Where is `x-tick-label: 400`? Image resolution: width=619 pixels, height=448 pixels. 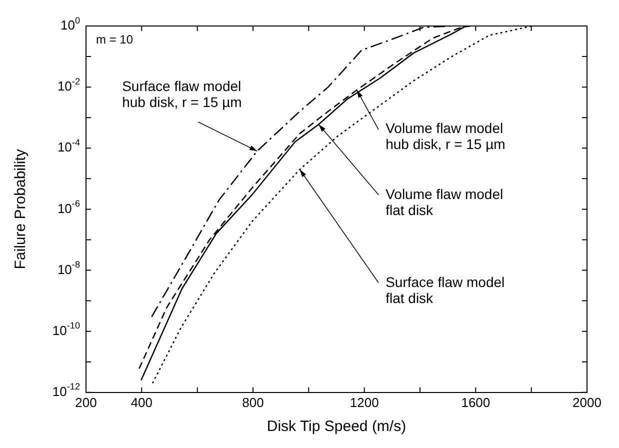 x-tick-label: 400 is located at coordinates (141, 402).